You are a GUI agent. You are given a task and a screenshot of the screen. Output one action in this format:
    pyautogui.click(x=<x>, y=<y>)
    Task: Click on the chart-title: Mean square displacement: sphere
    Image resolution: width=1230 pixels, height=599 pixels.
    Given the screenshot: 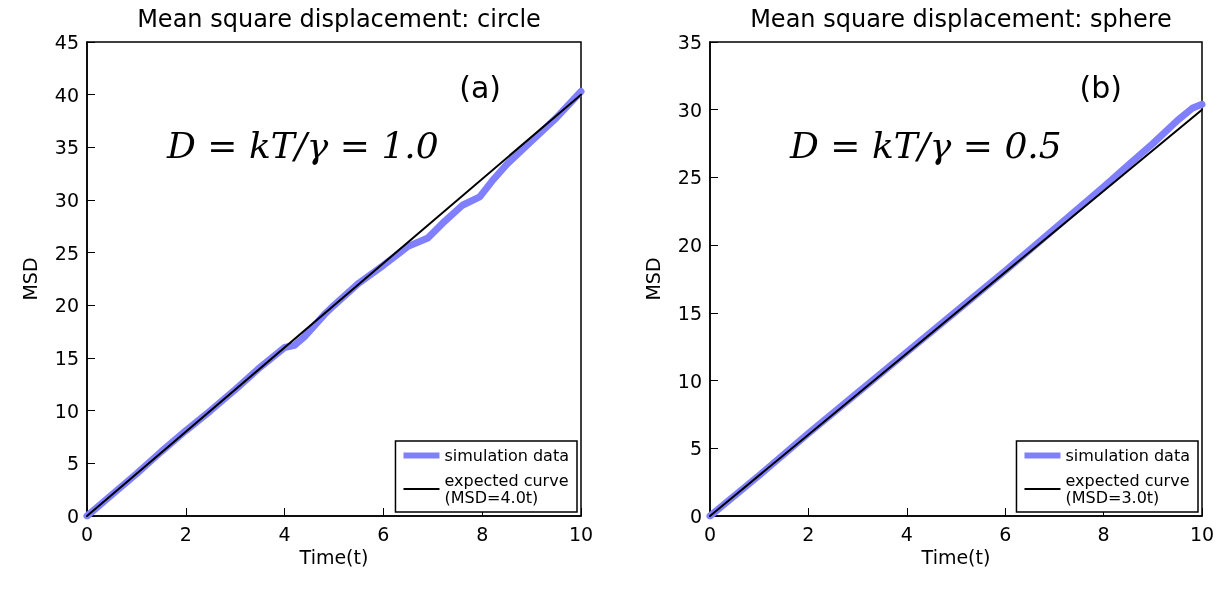 What is the action you would take?
    pyautogui.click(x=961, y=19)
    